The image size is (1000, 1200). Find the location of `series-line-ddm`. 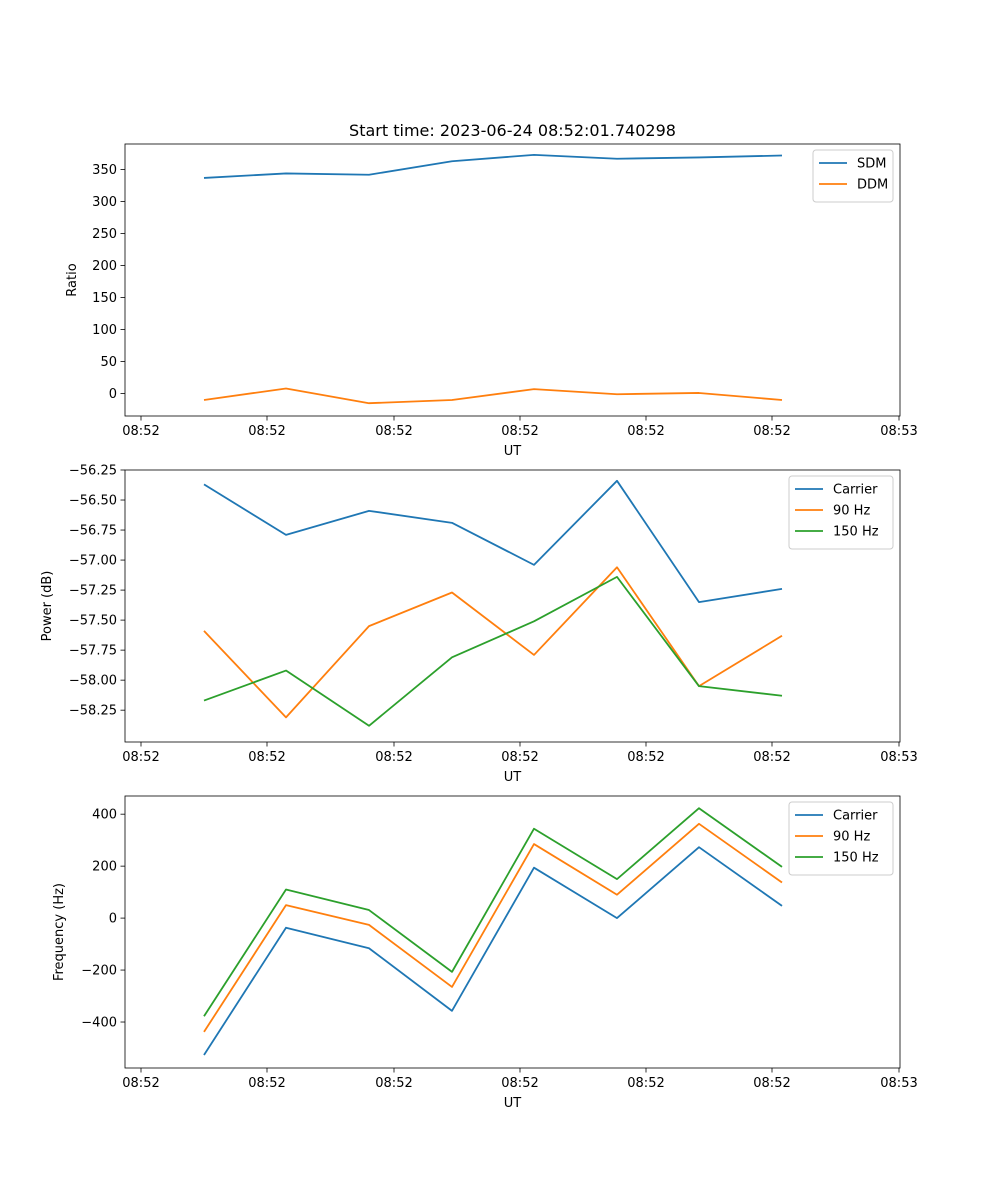

series-line-ddm is located at coordinates (493, 396).